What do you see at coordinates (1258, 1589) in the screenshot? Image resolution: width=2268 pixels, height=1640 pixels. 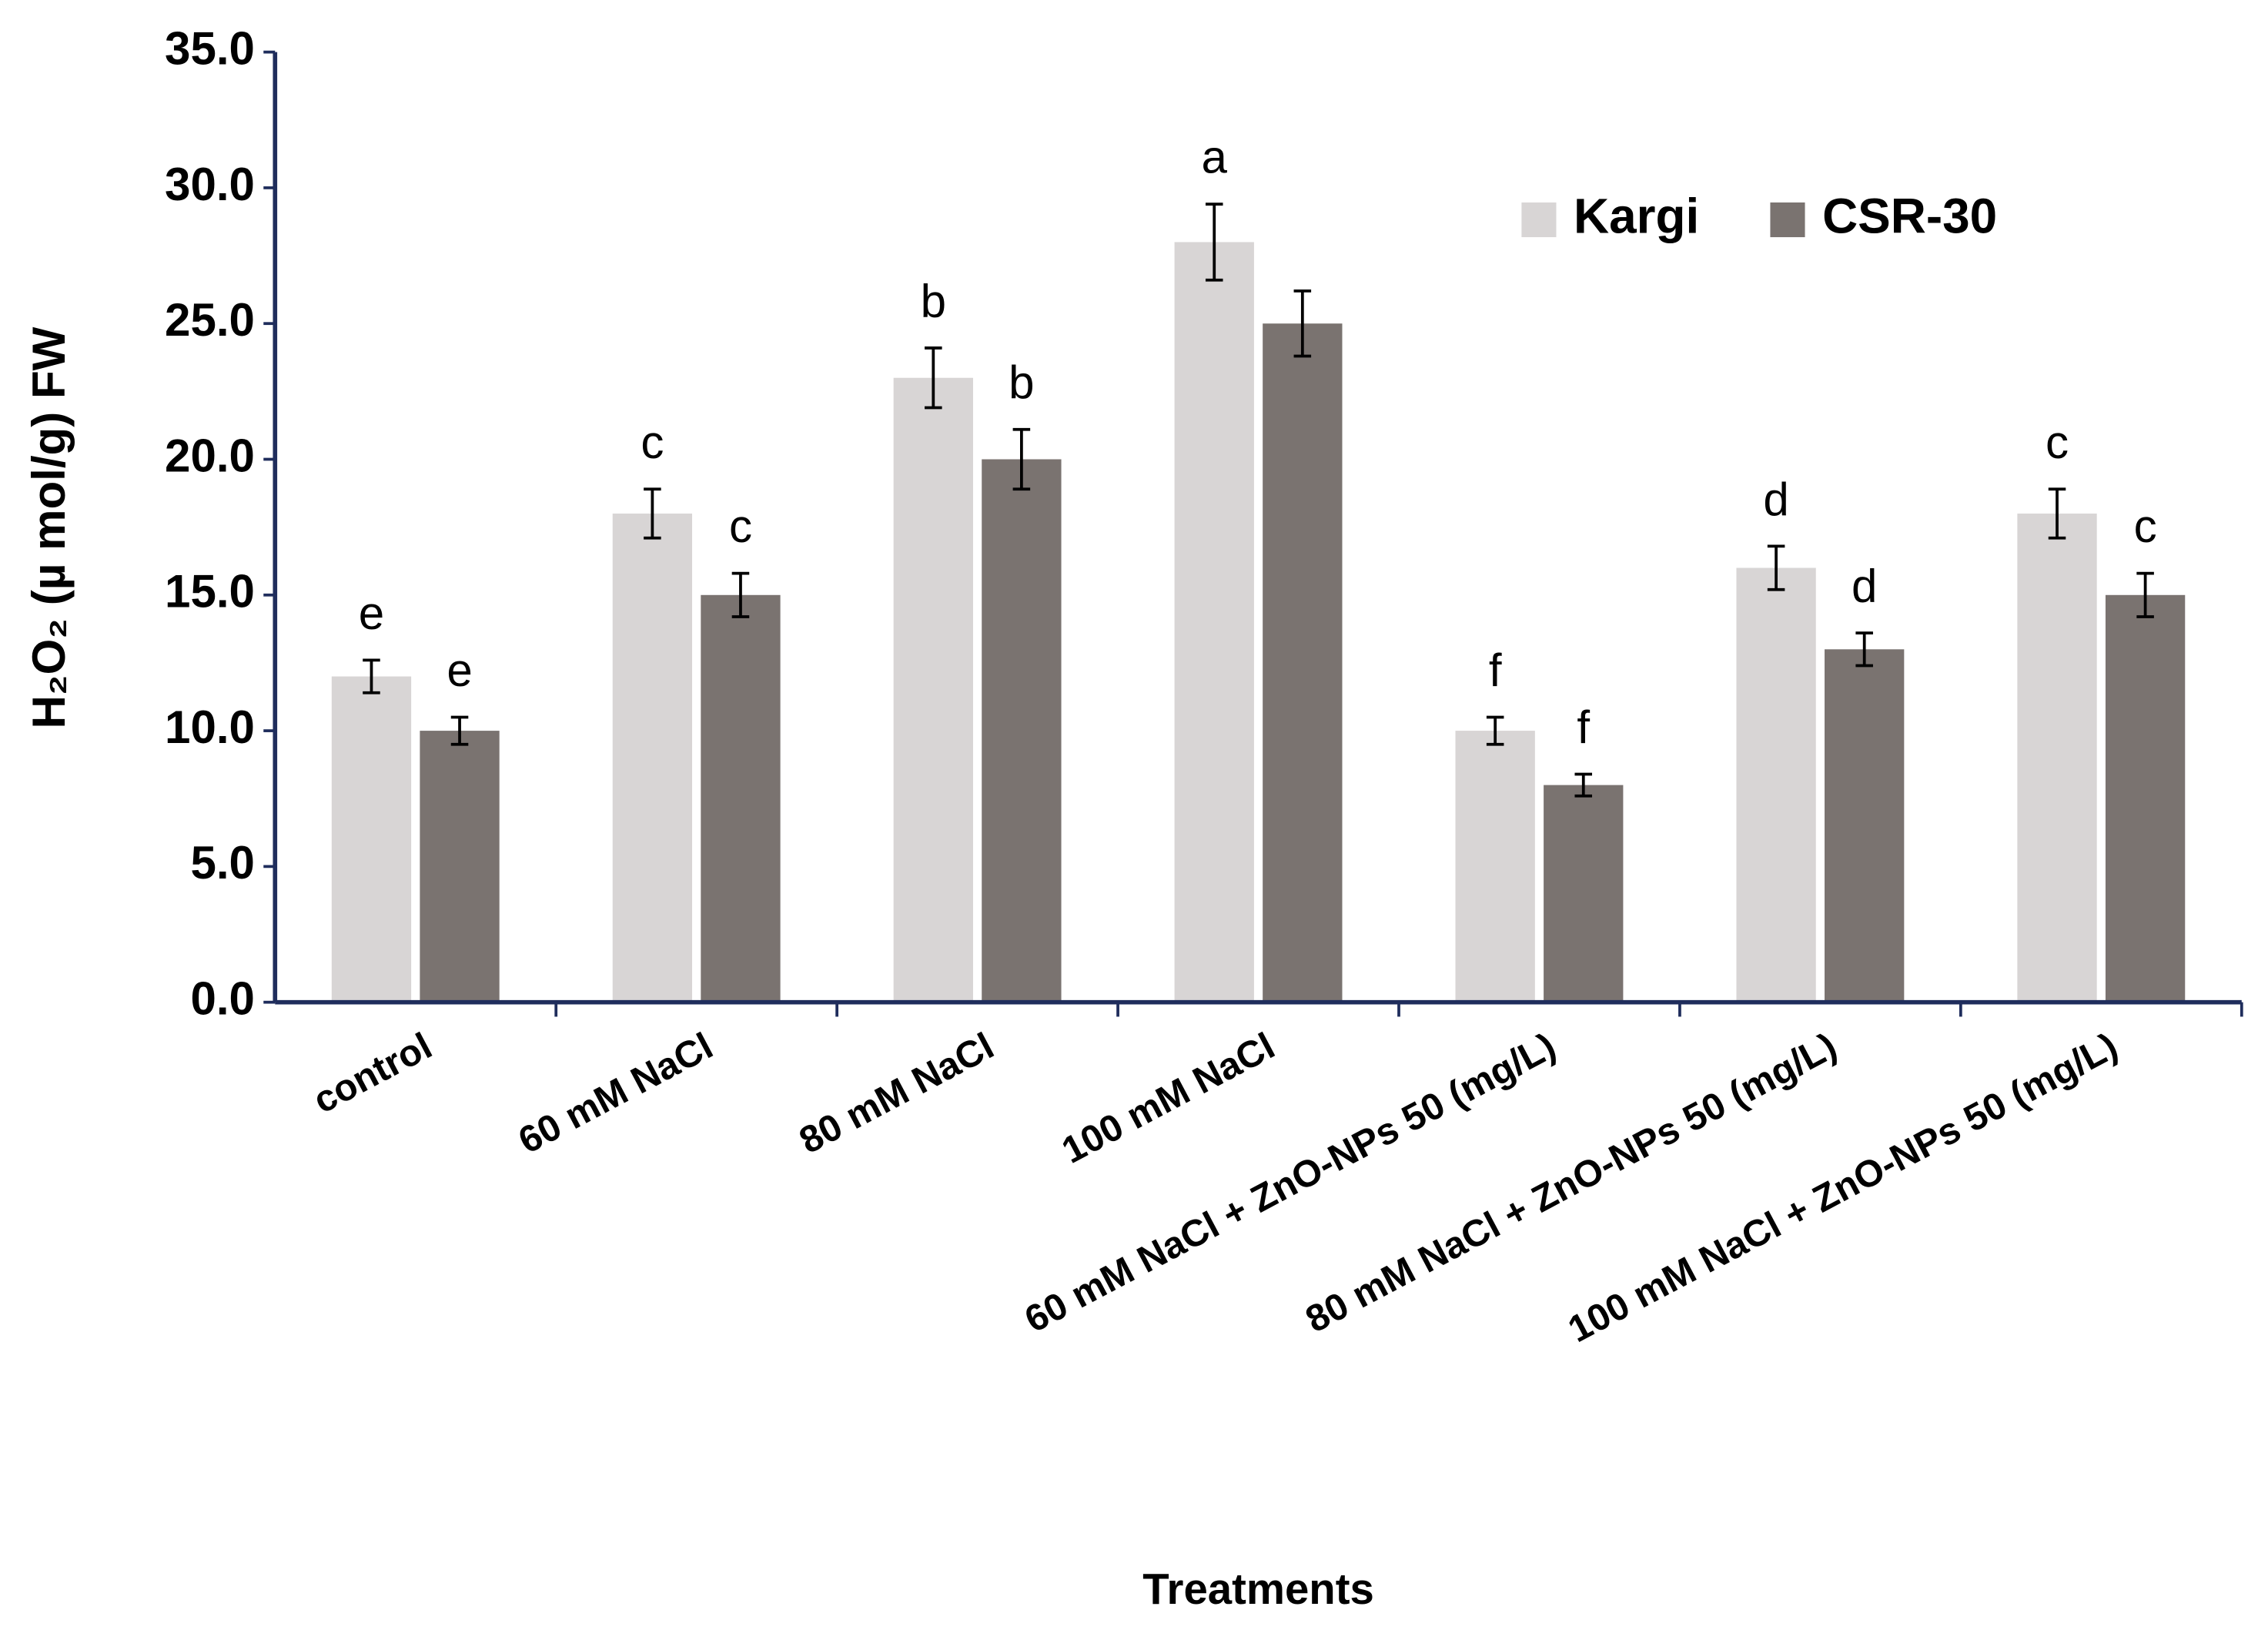 I see `x-axis-title: Treatments` at bounding box center [1258, 1589].